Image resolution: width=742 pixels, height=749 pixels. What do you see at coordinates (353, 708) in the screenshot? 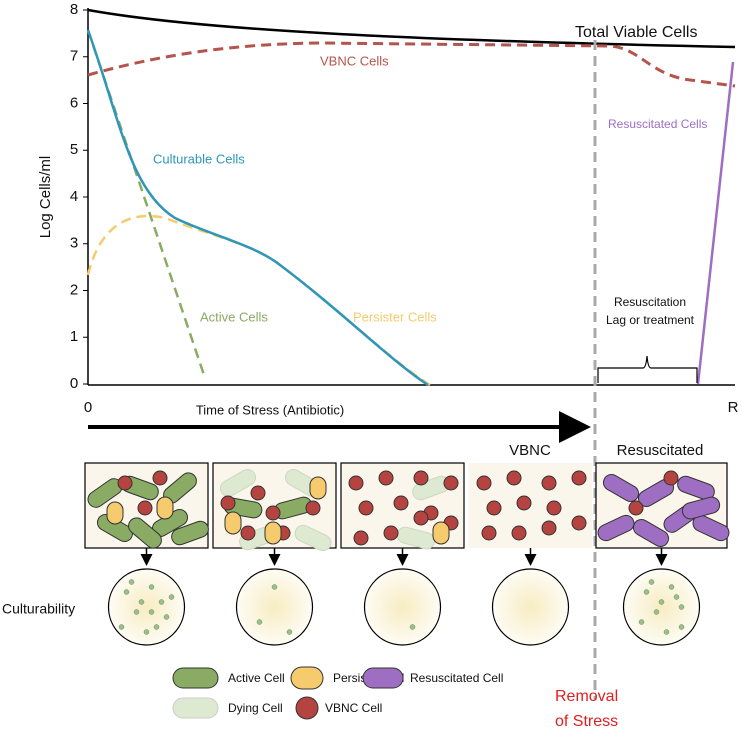
I see `legend-label: VBNC Cell` at bounding box center [353, 708].